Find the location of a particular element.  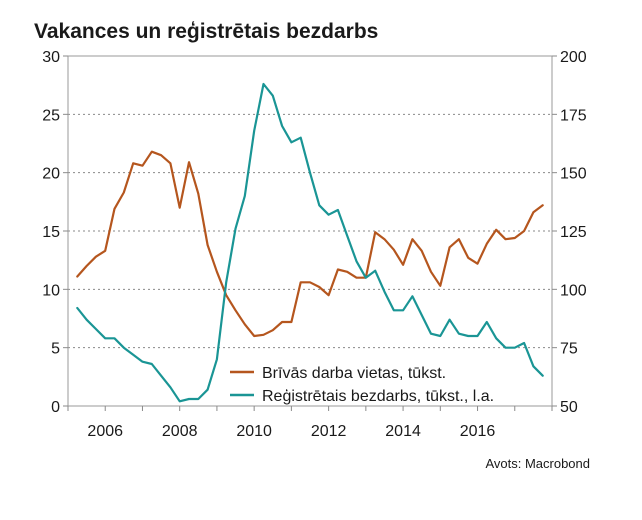

right-tick-label: 75 is located at coordinates (569, 349).